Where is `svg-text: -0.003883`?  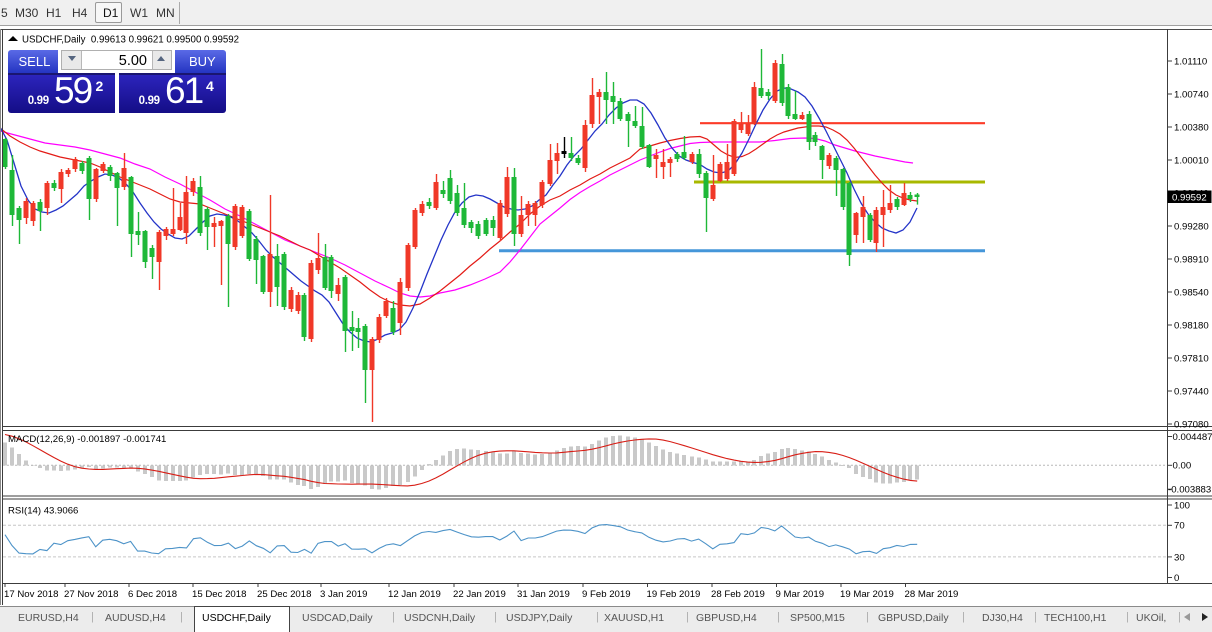
svg-text: -0.003883 is located at coordinates (1189, 490).